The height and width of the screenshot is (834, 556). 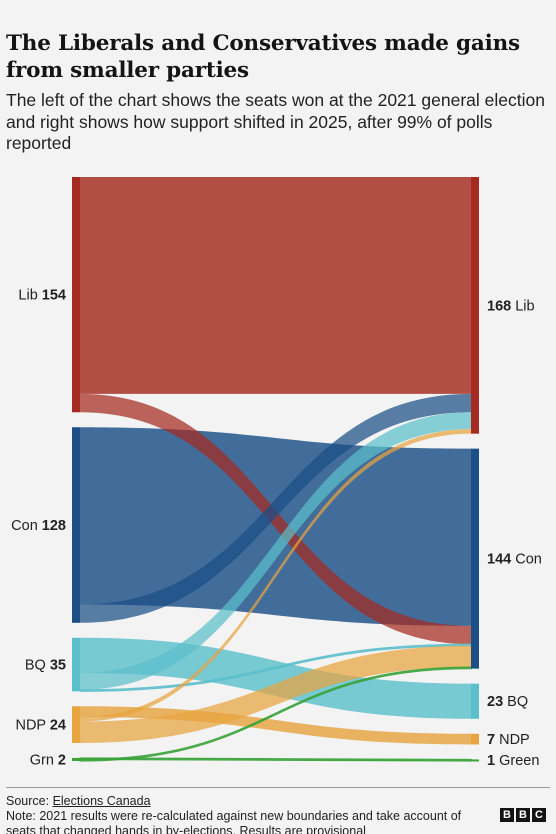 What do you see at coordinates (58, 726) in the screenshot?
I see `left-label-value: 24` at bounding box center [58, 726].